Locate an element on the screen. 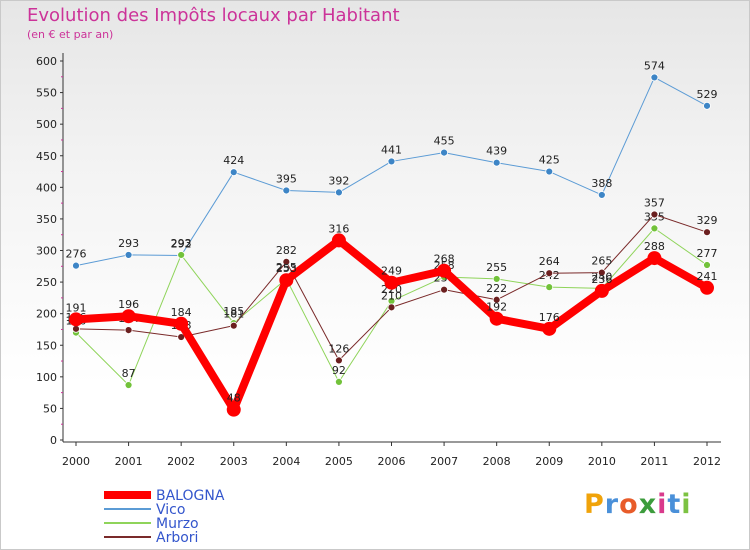 The image size is (750, 550). data-label-balogna: 192 is located at coordinates (496, 307).